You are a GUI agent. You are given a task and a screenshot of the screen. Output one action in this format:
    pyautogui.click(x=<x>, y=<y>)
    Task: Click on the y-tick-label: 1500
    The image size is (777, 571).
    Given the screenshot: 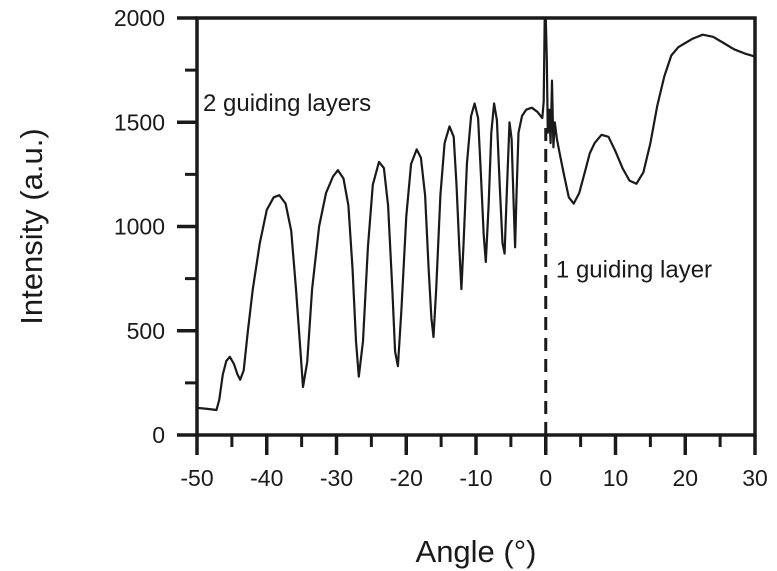 What is the action you would take?
    pyautogui.click(x=139, y=122)
    